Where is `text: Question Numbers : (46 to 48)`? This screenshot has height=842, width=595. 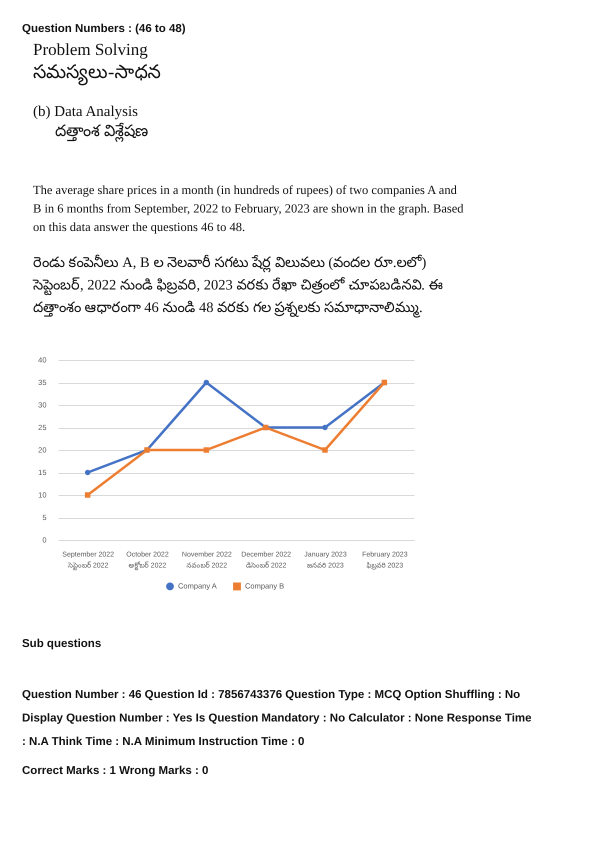 text: Question Numbers : (46 to 48) is located at coordinates (104, 29).